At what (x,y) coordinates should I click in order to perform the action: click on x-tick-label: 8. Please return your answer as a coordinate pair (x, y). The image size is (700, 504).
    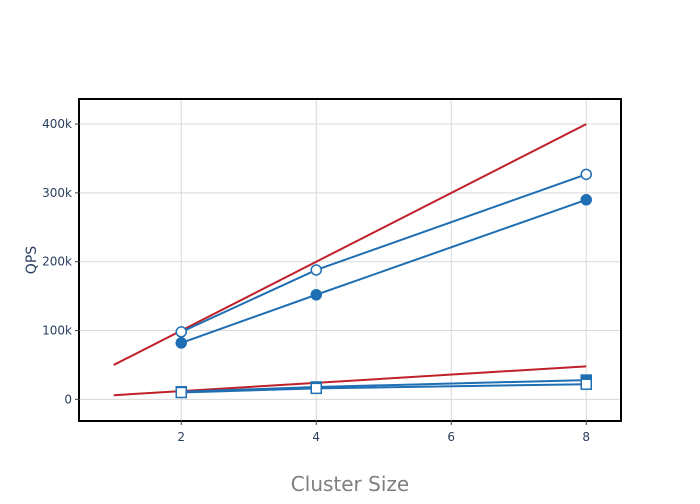
    Looking at the image, I should click on (586, 437).